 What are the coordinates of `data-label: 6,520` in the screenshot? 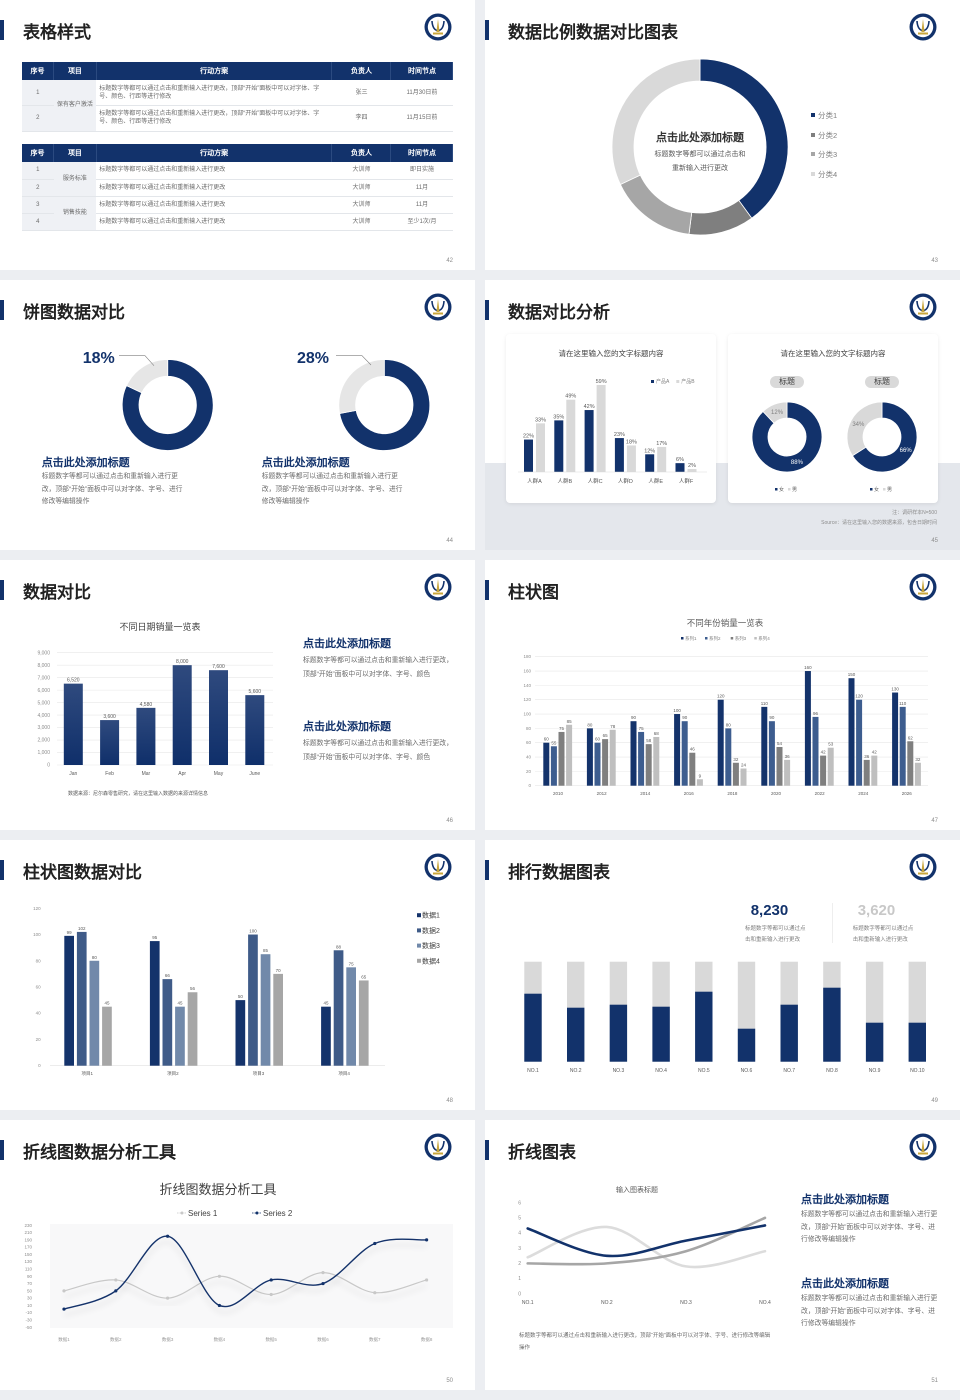 It's located at (73, 681).